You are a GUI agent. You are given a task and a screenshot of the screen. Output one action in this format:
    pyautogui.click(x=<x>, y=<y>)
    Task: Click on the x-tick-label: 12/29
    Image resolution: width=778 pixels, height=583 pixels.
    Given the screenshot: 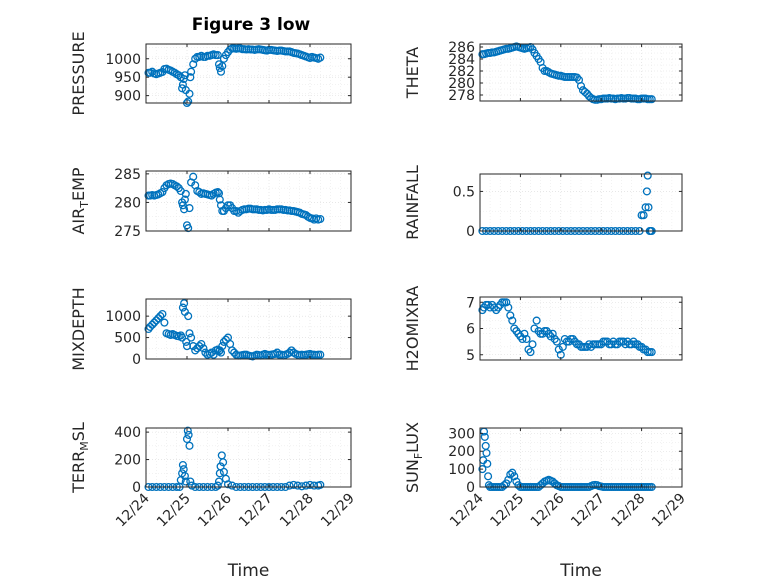 What is the action you would take?
    pyautogui.click(x=669, y=511)
    